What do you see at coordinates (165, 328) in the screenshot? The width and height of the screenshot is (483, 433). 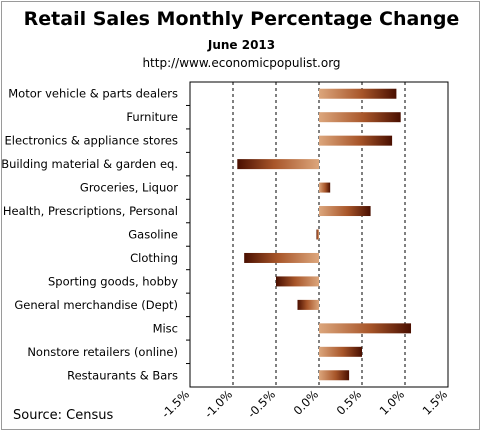 I see `category-label: Misc` at bounding box center [165, 328].